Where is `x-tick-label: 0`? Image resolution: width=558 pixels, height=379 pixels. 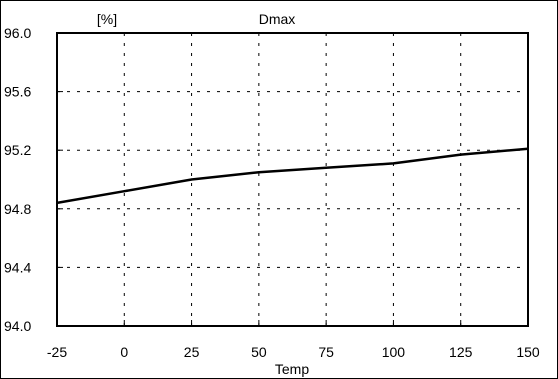 x-tick-label: 0 is located at coordinates (124, 352).